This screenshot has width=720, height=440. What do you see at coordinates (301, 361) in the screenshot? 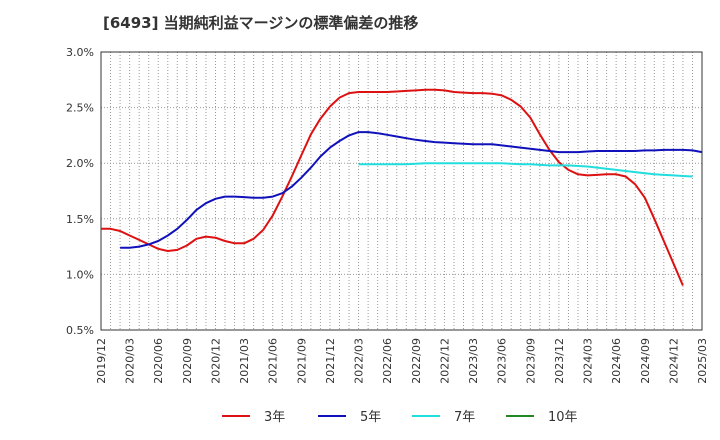
I see `x-tick-label: 2021/09` at bounding box center [301, 361].